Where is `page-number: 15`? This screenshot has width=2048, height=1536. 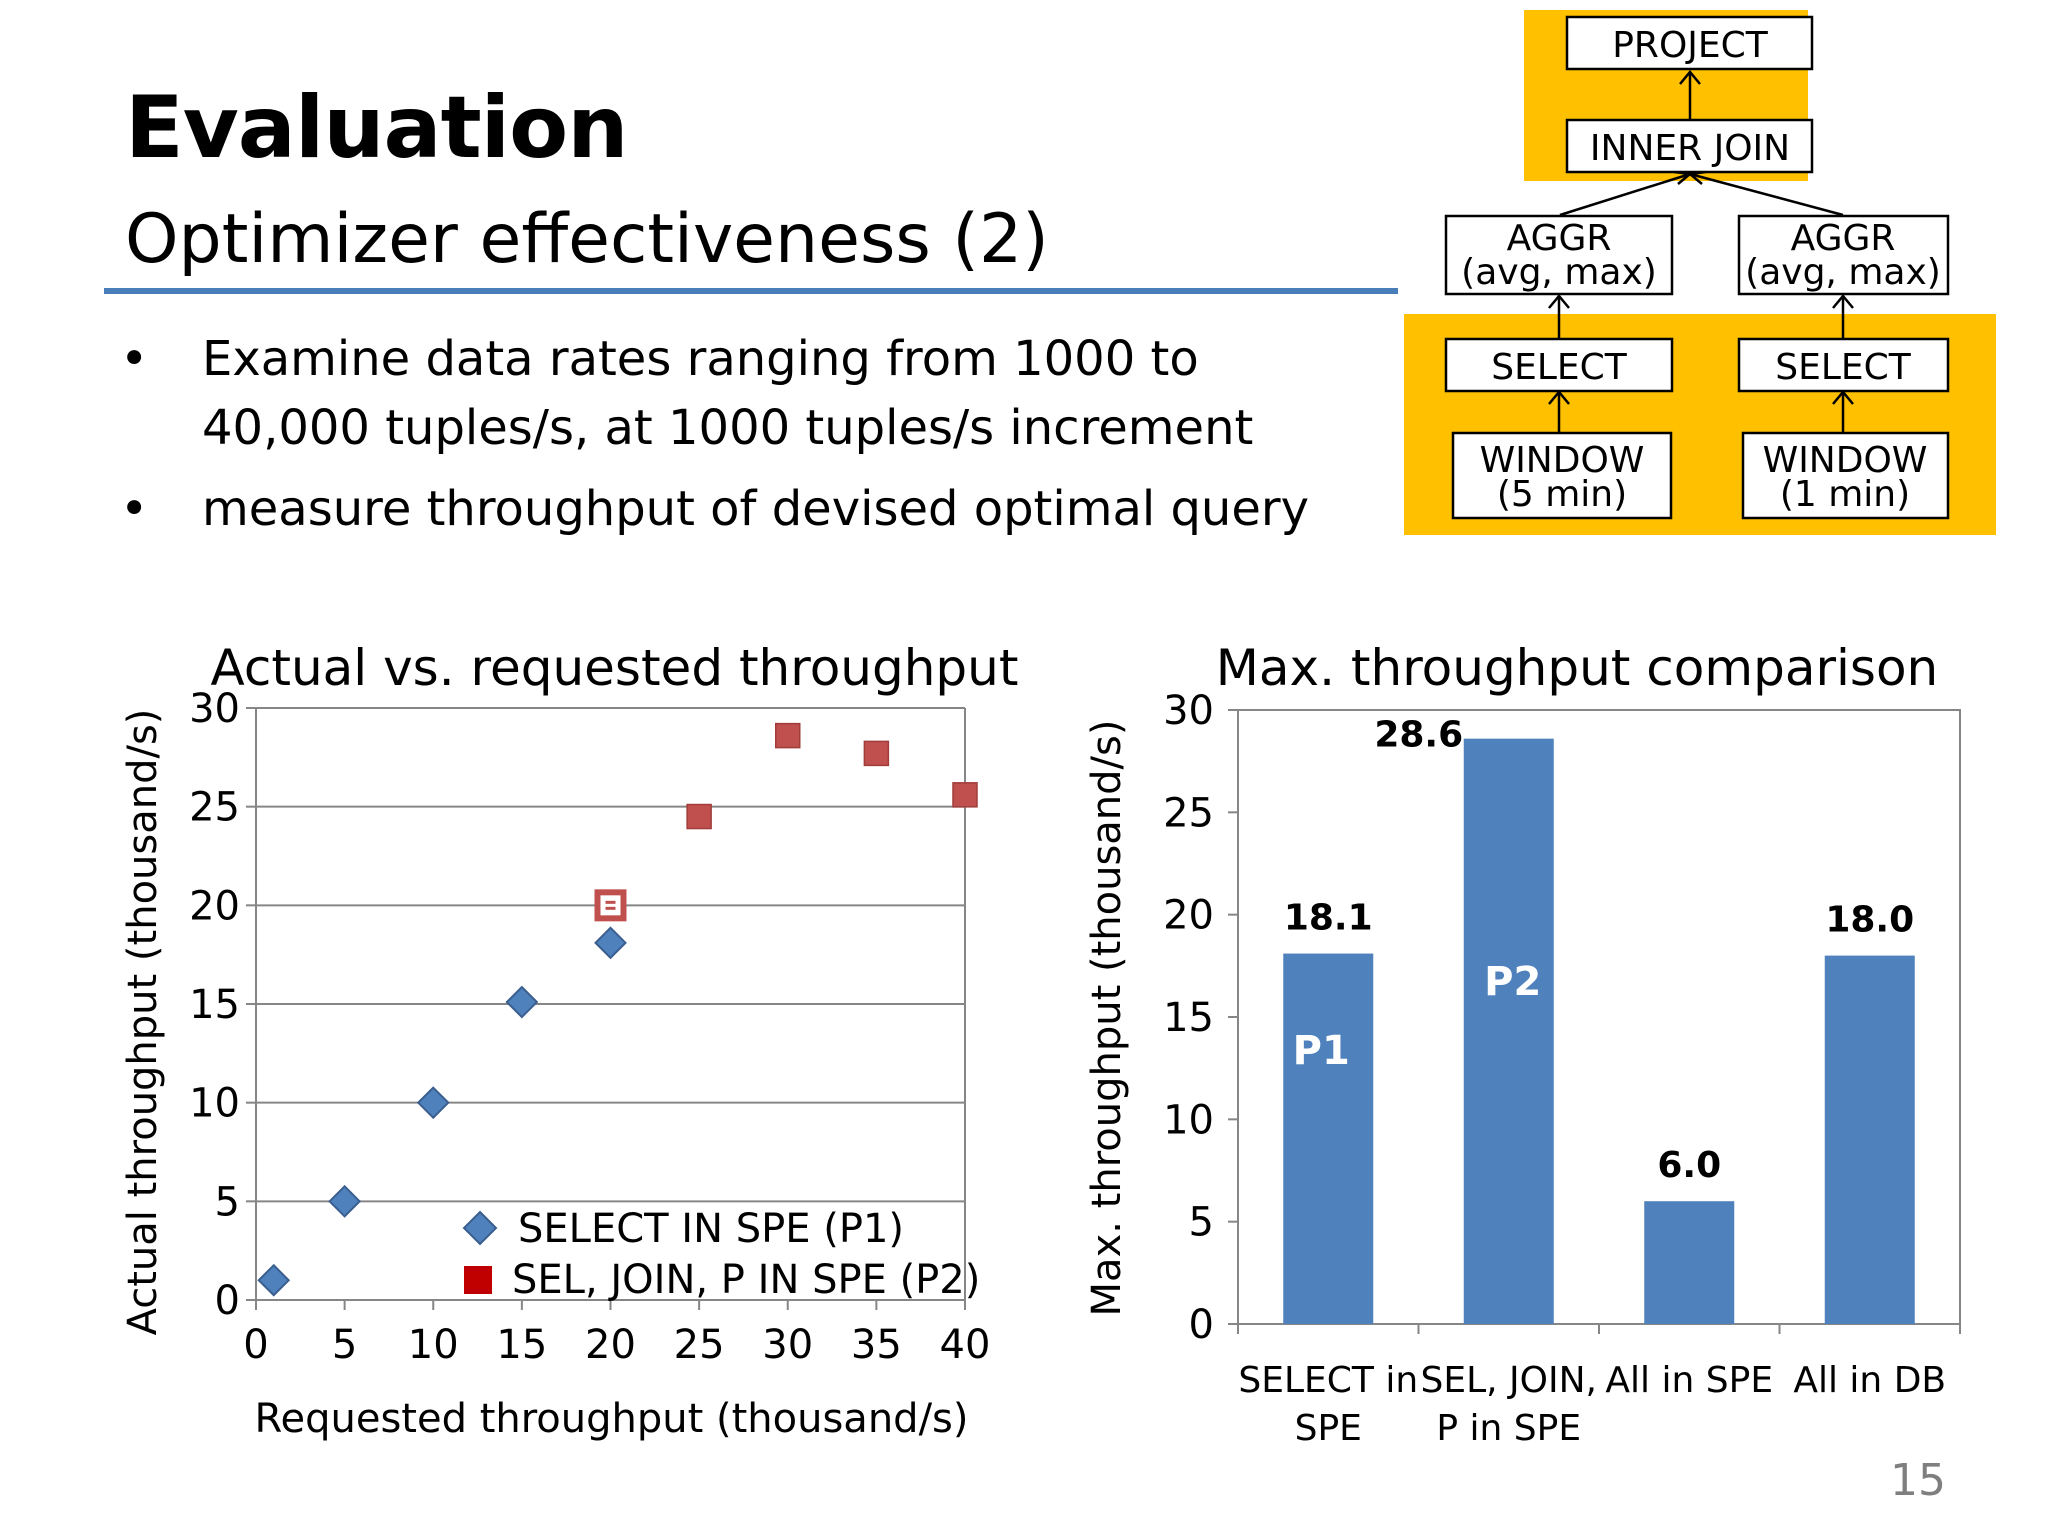 page-number: 15 is located at coordinates (1918, 1480).